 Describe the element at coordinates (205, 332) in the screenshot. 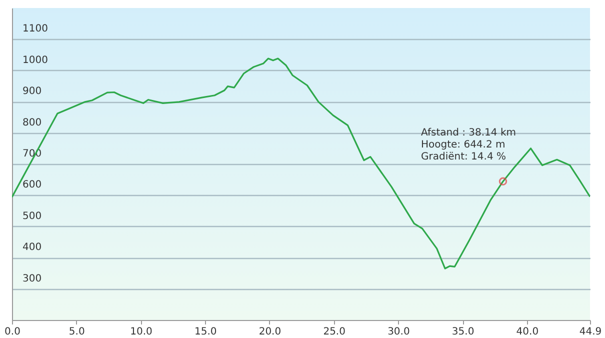

I see `x-tick-label: 15.0` at that location.